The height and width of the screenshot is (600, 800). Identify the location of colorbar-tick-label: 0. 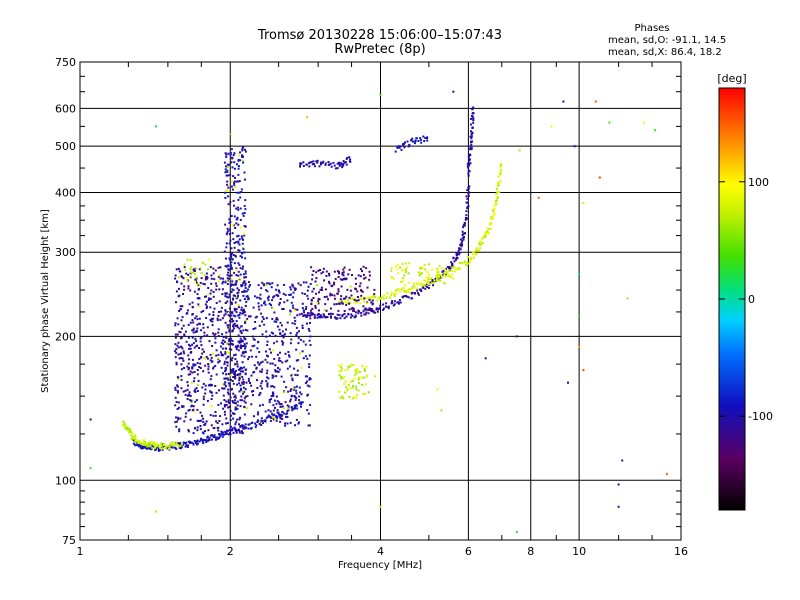
(751, 299).